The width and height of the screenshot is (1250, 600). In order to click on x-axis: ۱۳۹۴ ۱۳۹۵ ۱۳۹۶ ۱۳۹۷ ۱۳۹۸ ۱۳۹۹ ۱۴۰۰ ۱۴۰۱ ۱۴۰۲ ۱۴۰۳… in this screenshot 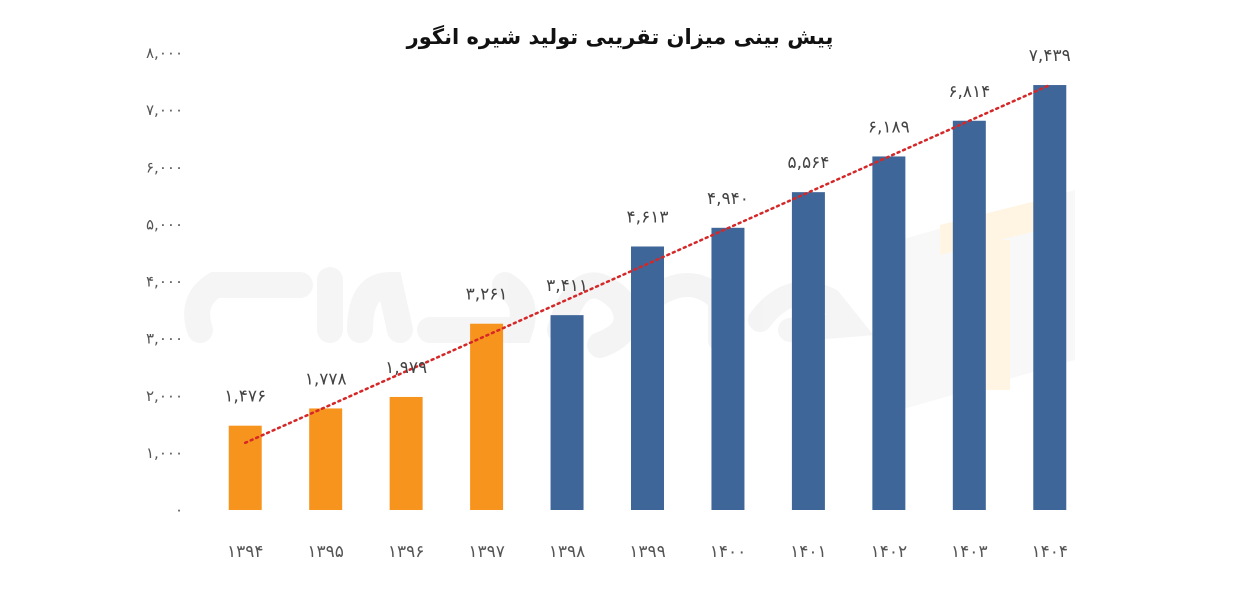, I will do `click(647, 552)`.